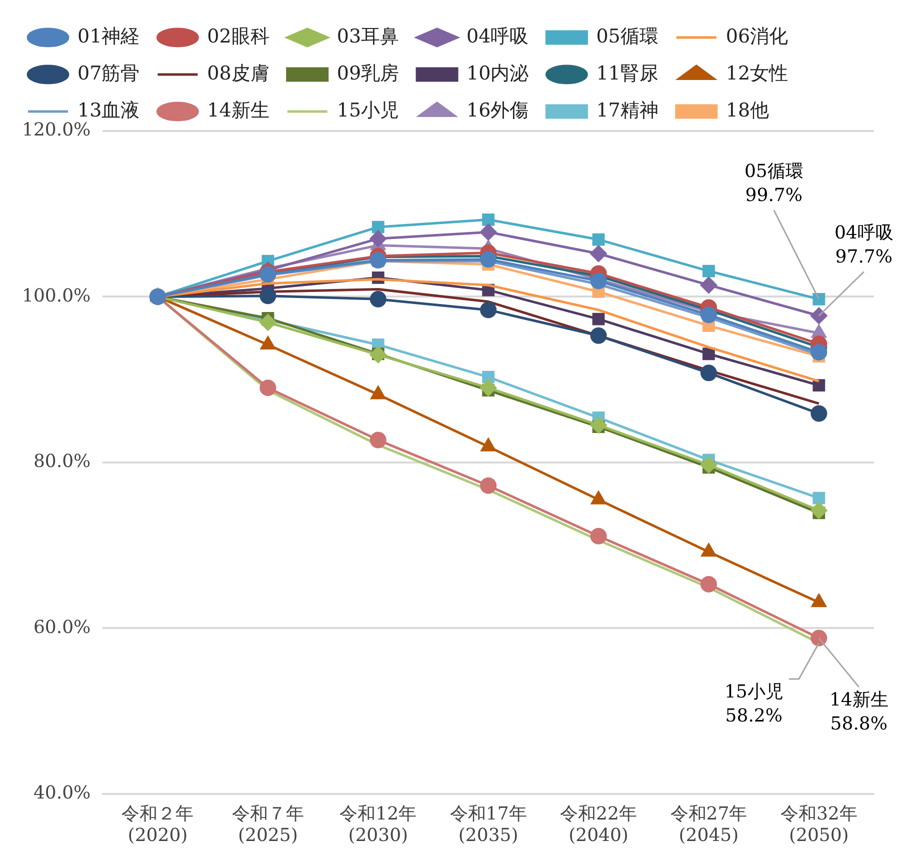 This screenshot has width=904, height=867. I want to click on annotation: 15小児 58.2%, so click(754, 704).